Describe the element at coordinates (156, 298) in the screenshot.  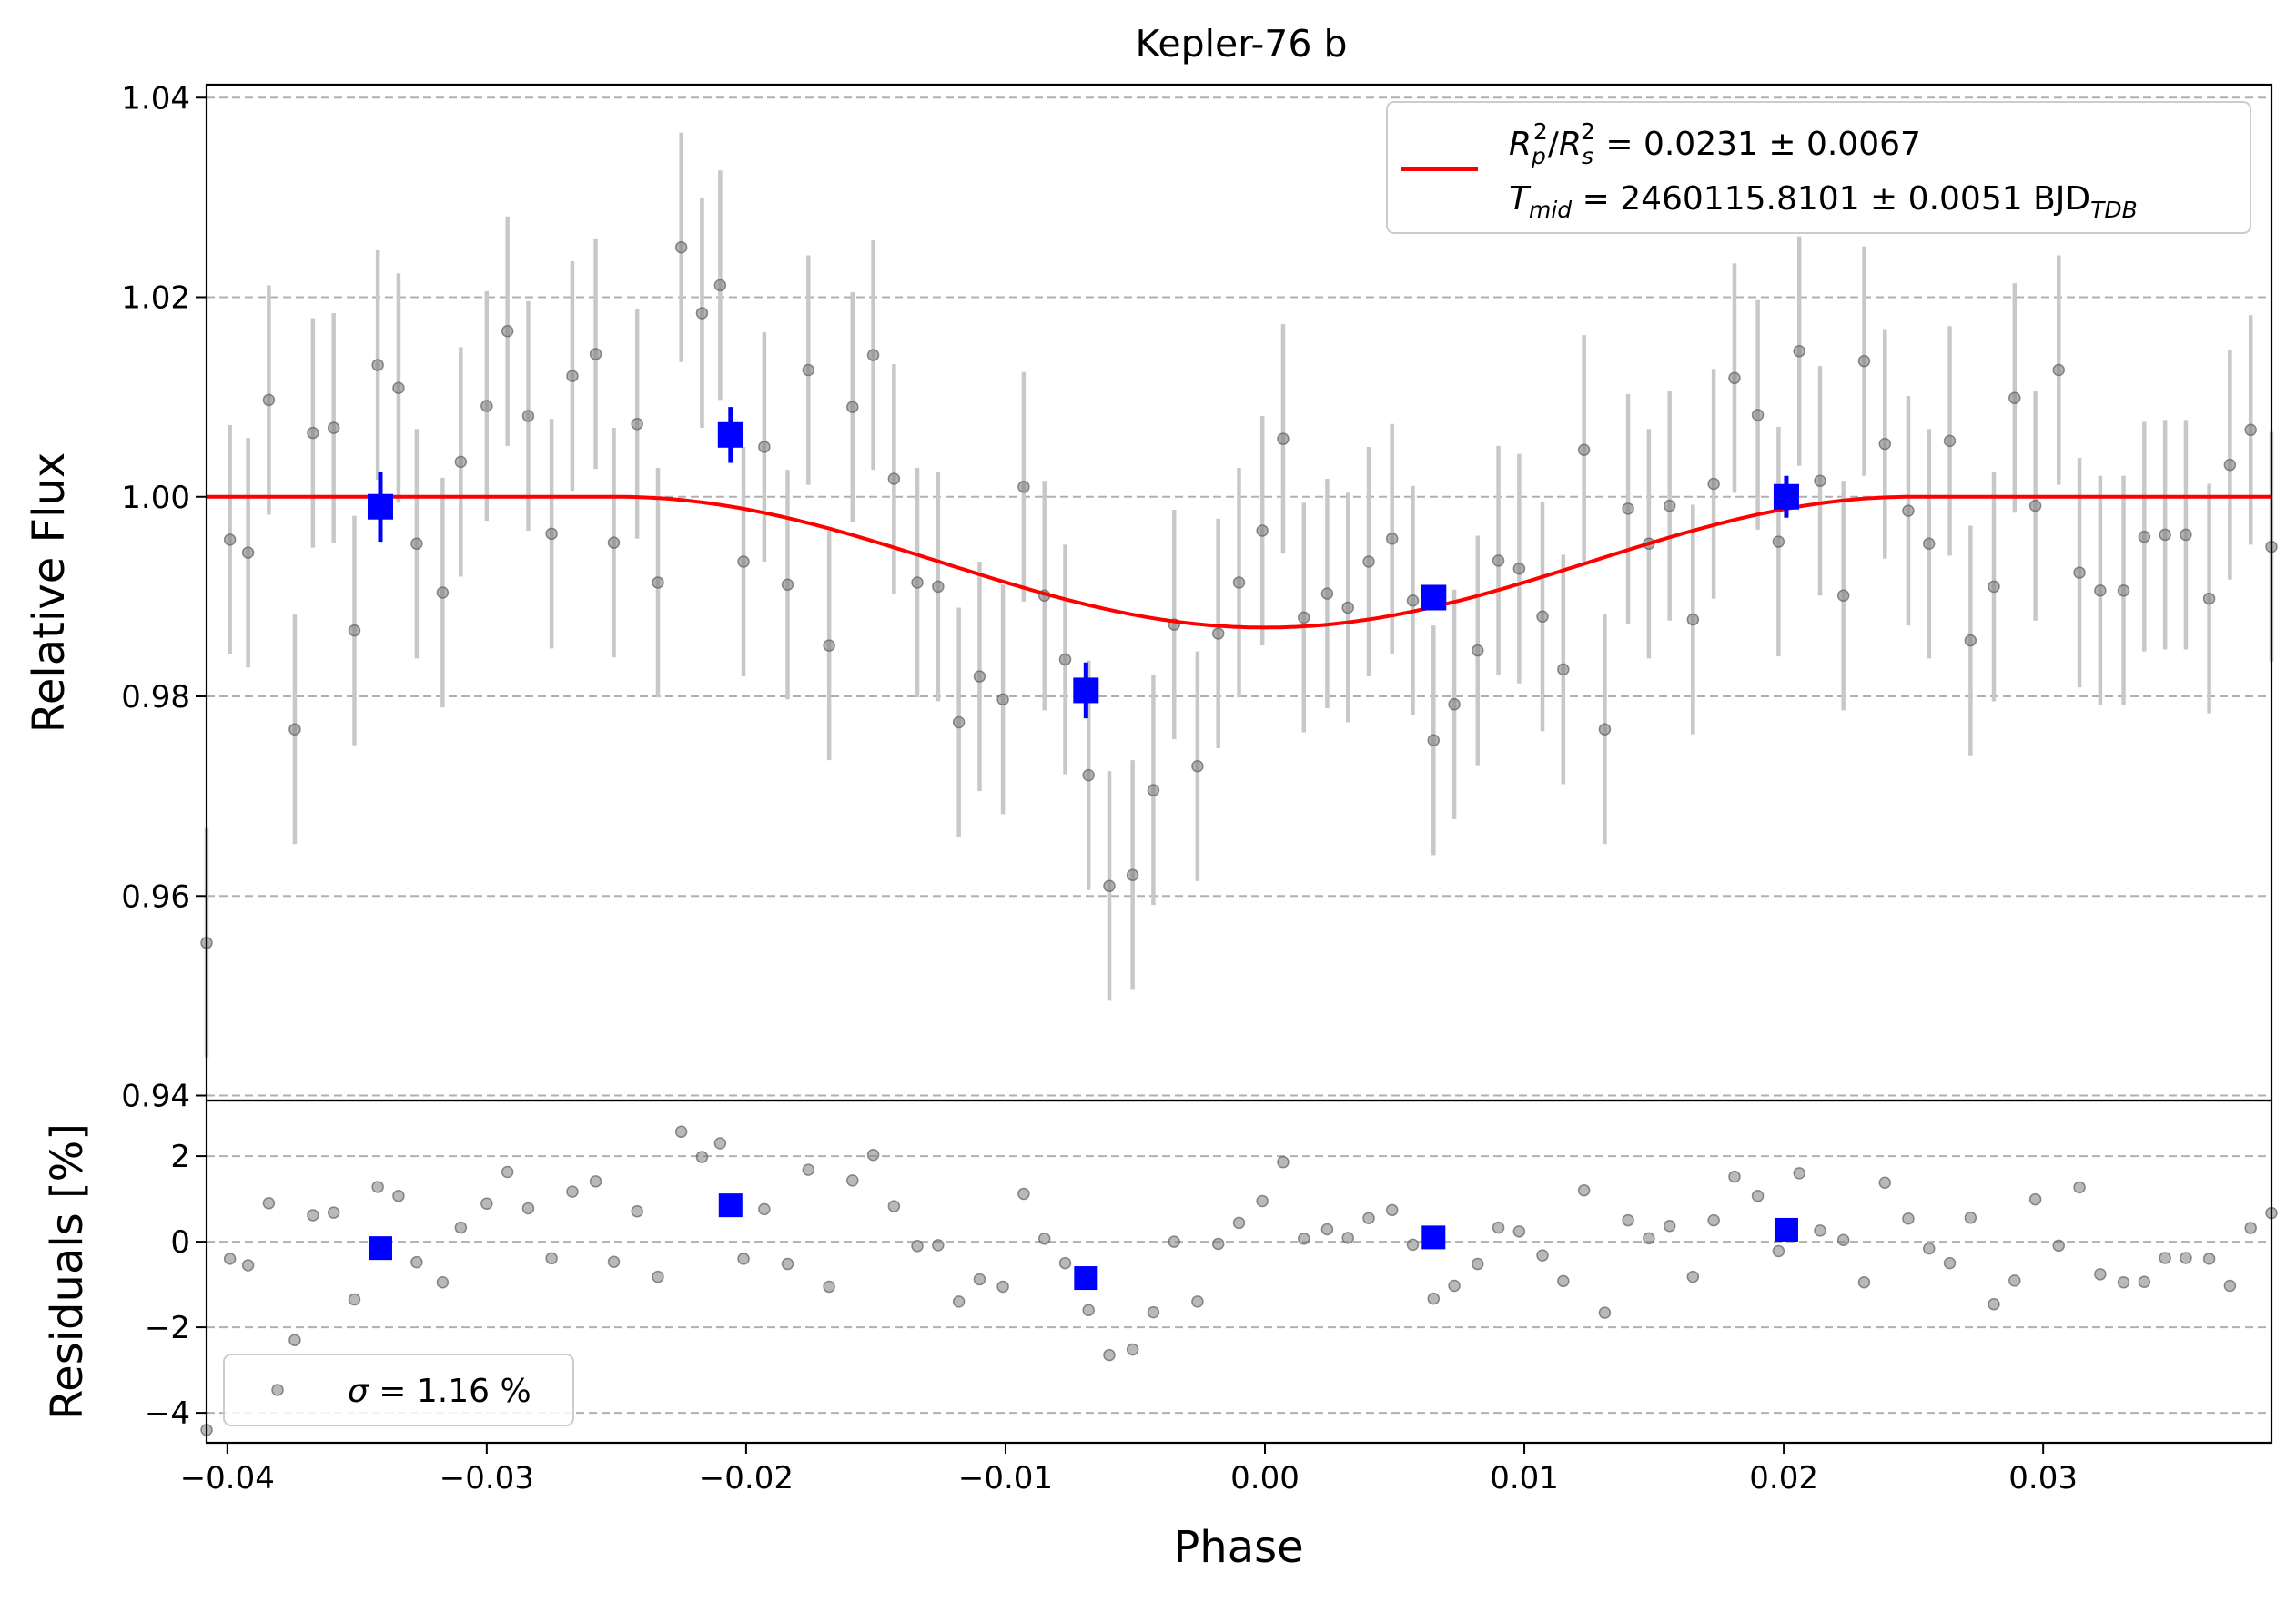
I see `main-y-tick-label: 1.02` at that location.